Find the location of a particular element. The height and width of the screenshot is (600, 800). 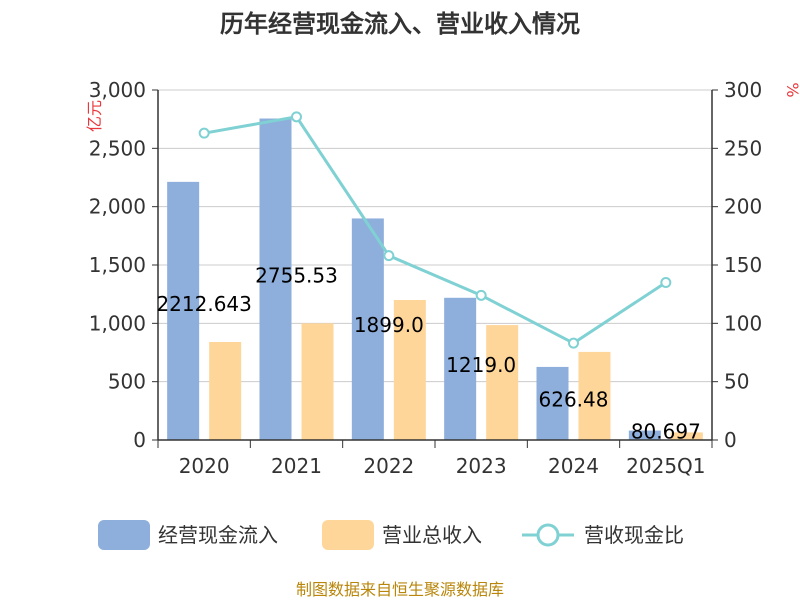

legend-swatch-cash-inflow is located at coordinates (124, 535).